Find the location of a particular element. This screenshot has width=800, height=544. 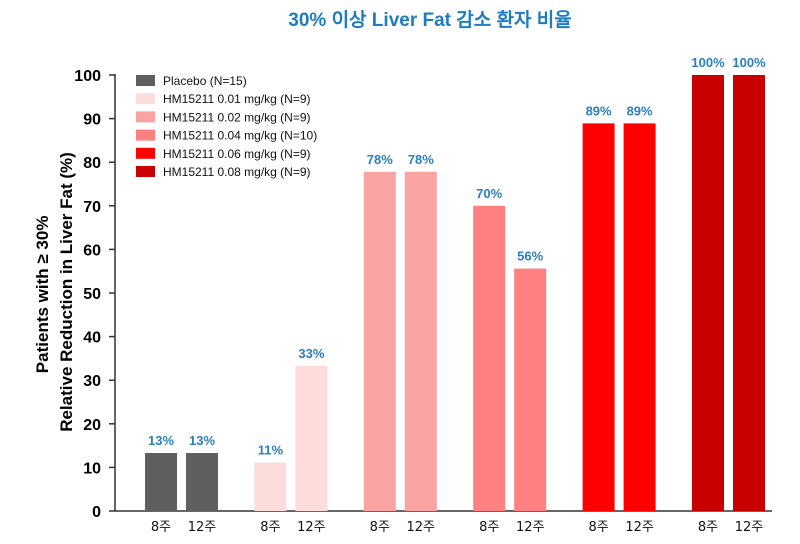

data-label: 70% is located at coordinates (489, 193).